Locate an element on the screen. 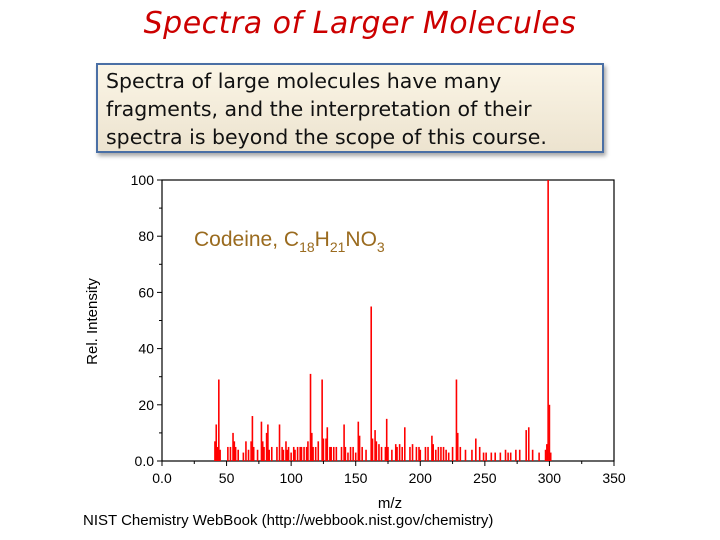 The image size is (720, 540). y-tick-label: 100 is located at coordinates (143, 180).